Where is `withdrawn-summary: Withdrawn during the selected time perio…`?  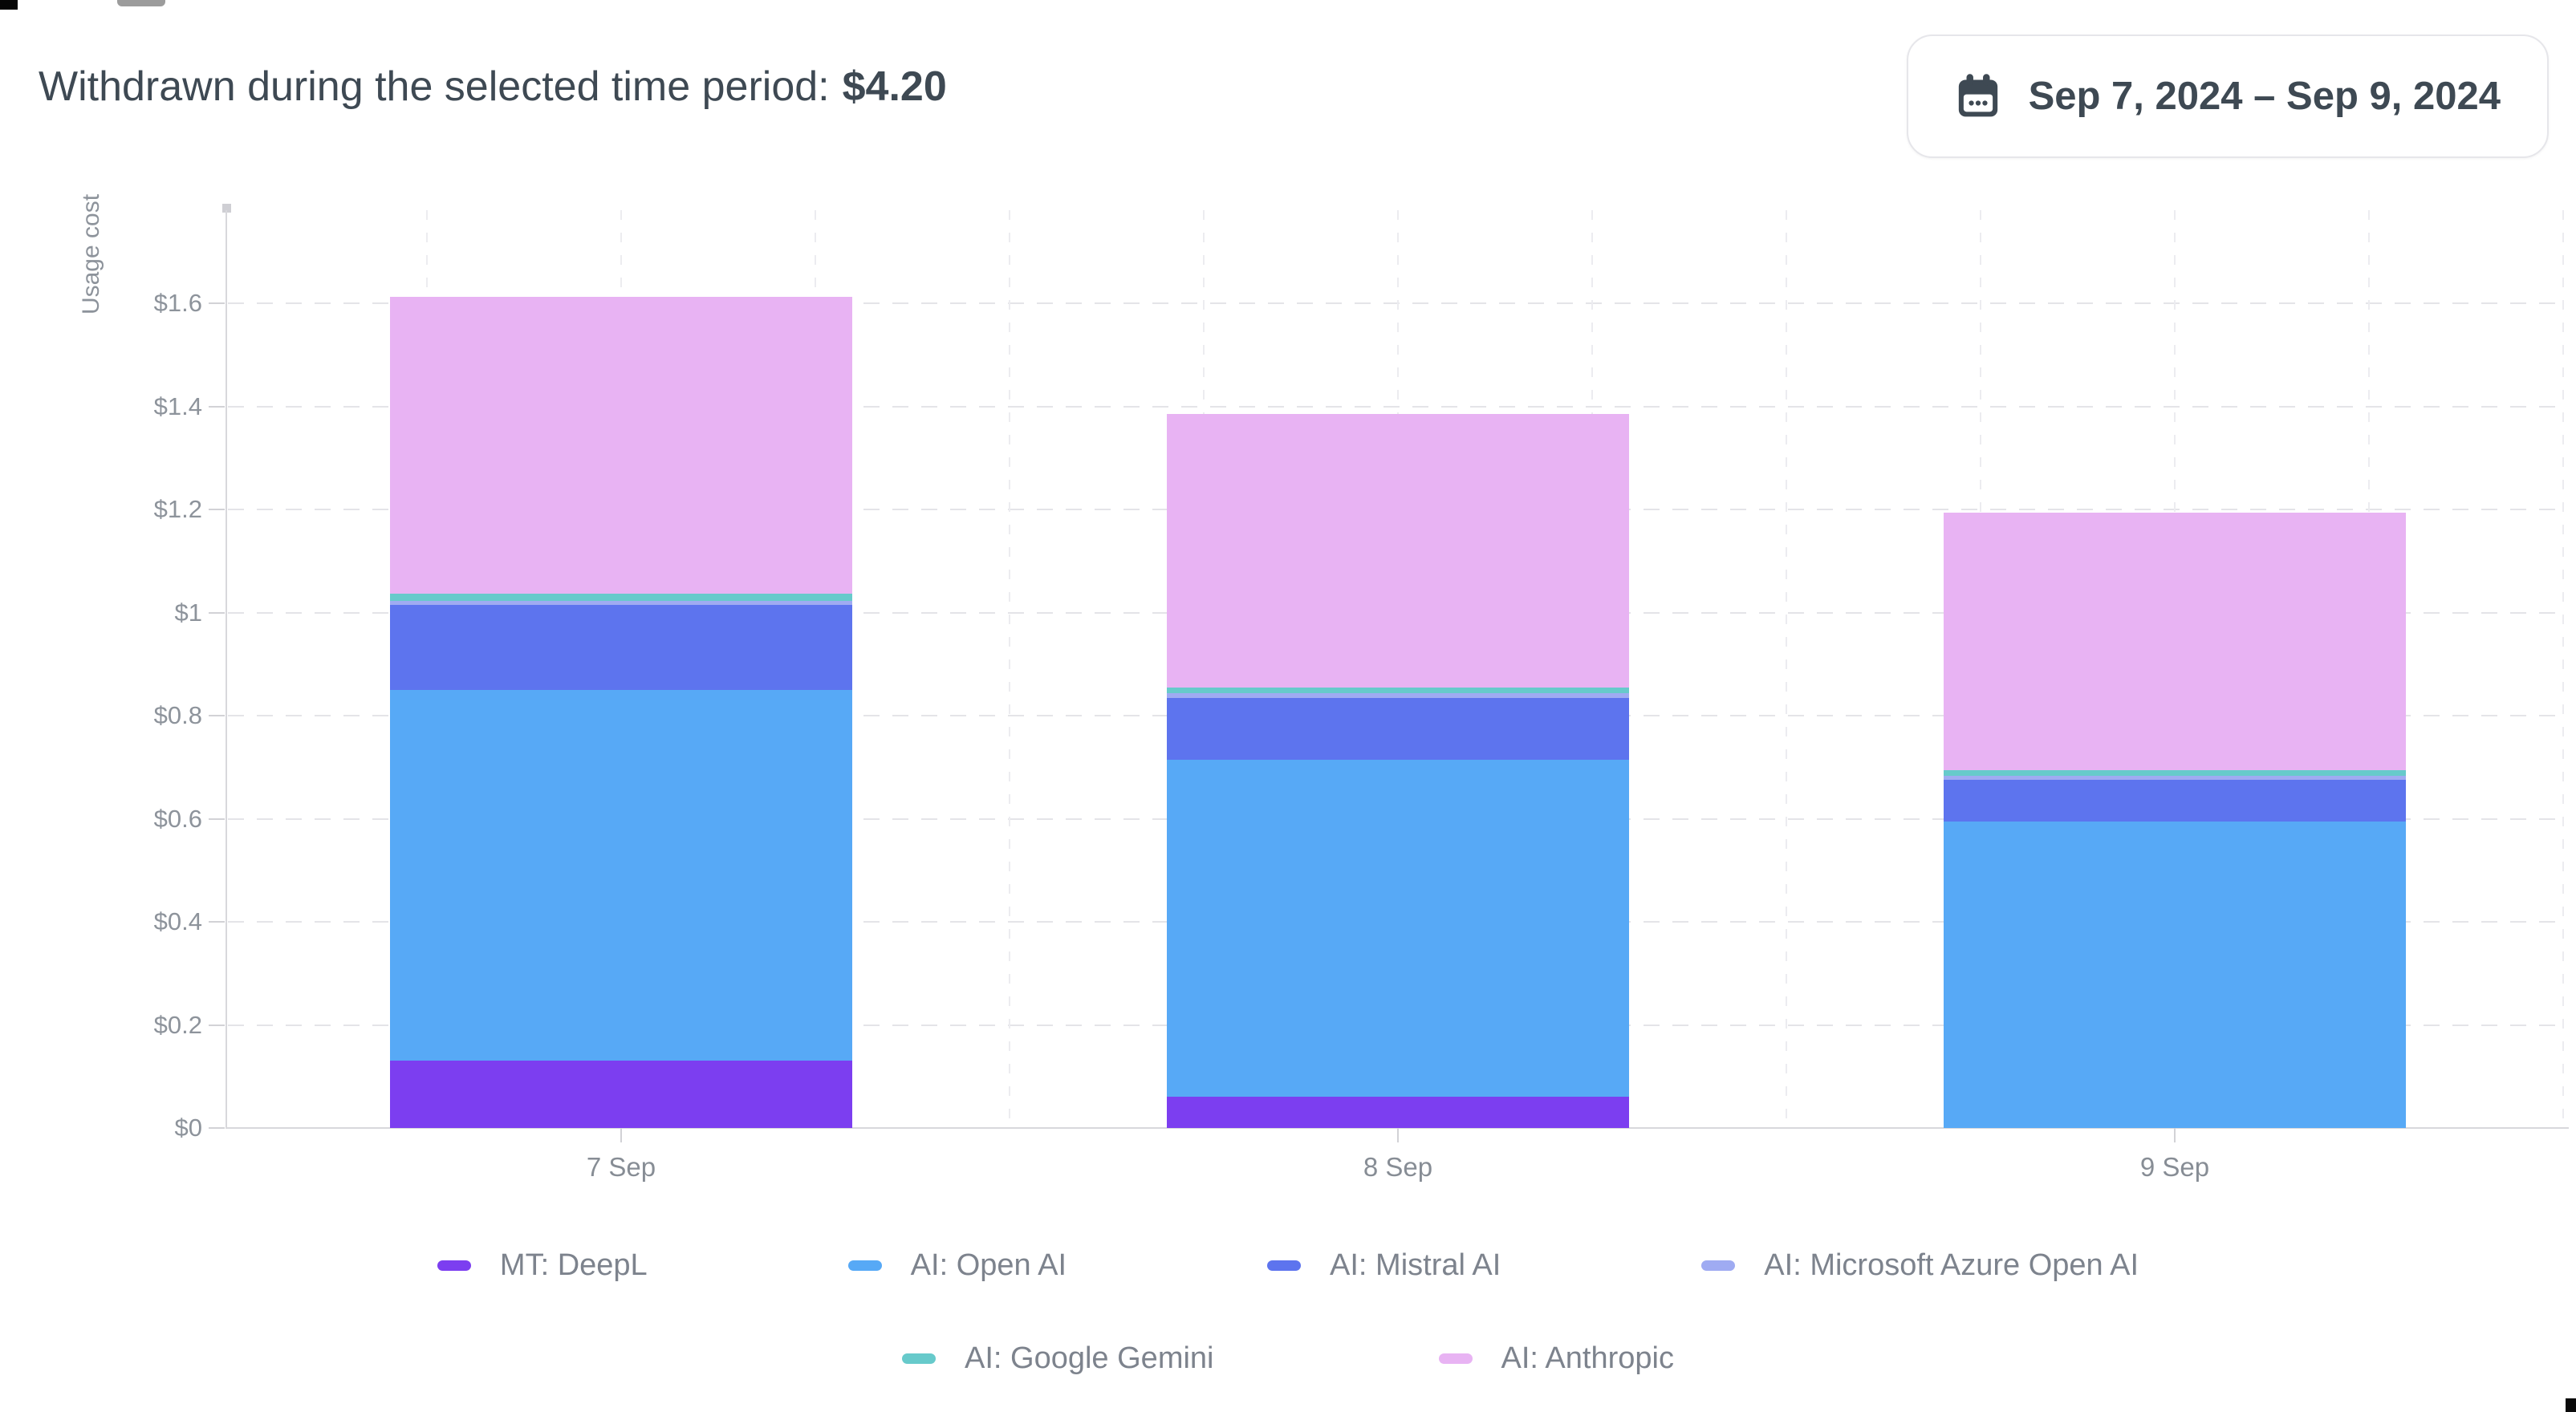
withdrawn-summary: Withdrawn during the selected time perio… is located at coordinates (493, 87).